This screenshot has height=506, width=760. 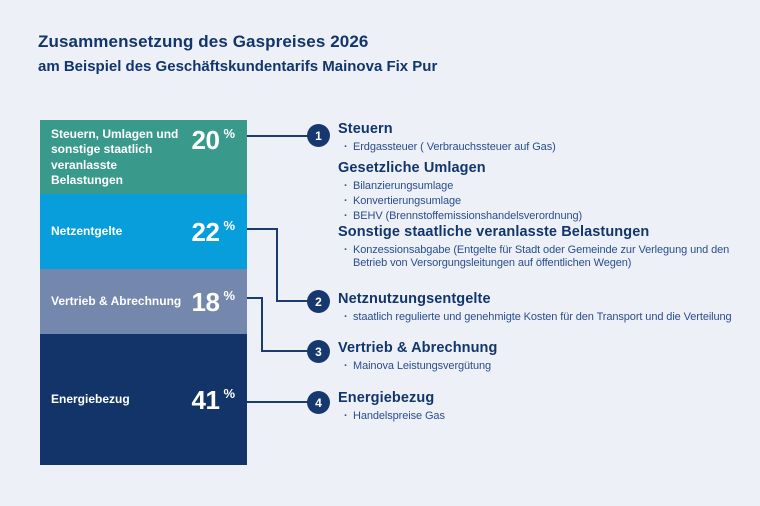 I want to click on bar-segment-value: 41 %, so click(x=219, y=400).